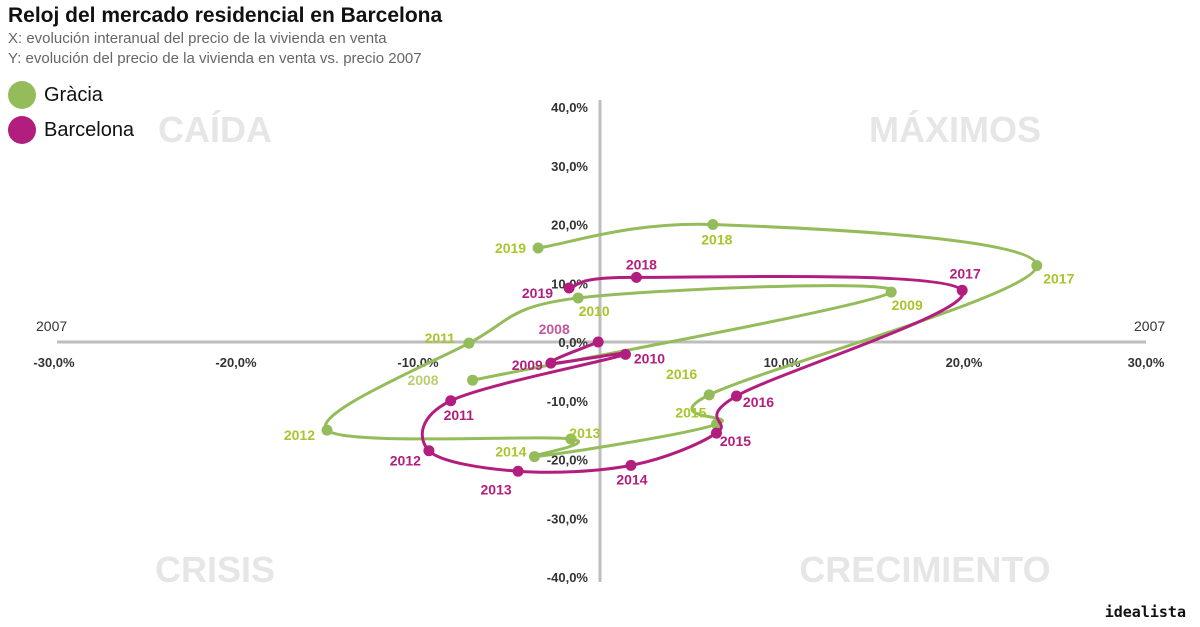 Image resolution: width=1200 pixels, height=627 pixels. What do you see at coordinates (735, 441) in the screenshot?
I see `data-label-barcelona-2015: 2015` at bounding box center [735, 441].